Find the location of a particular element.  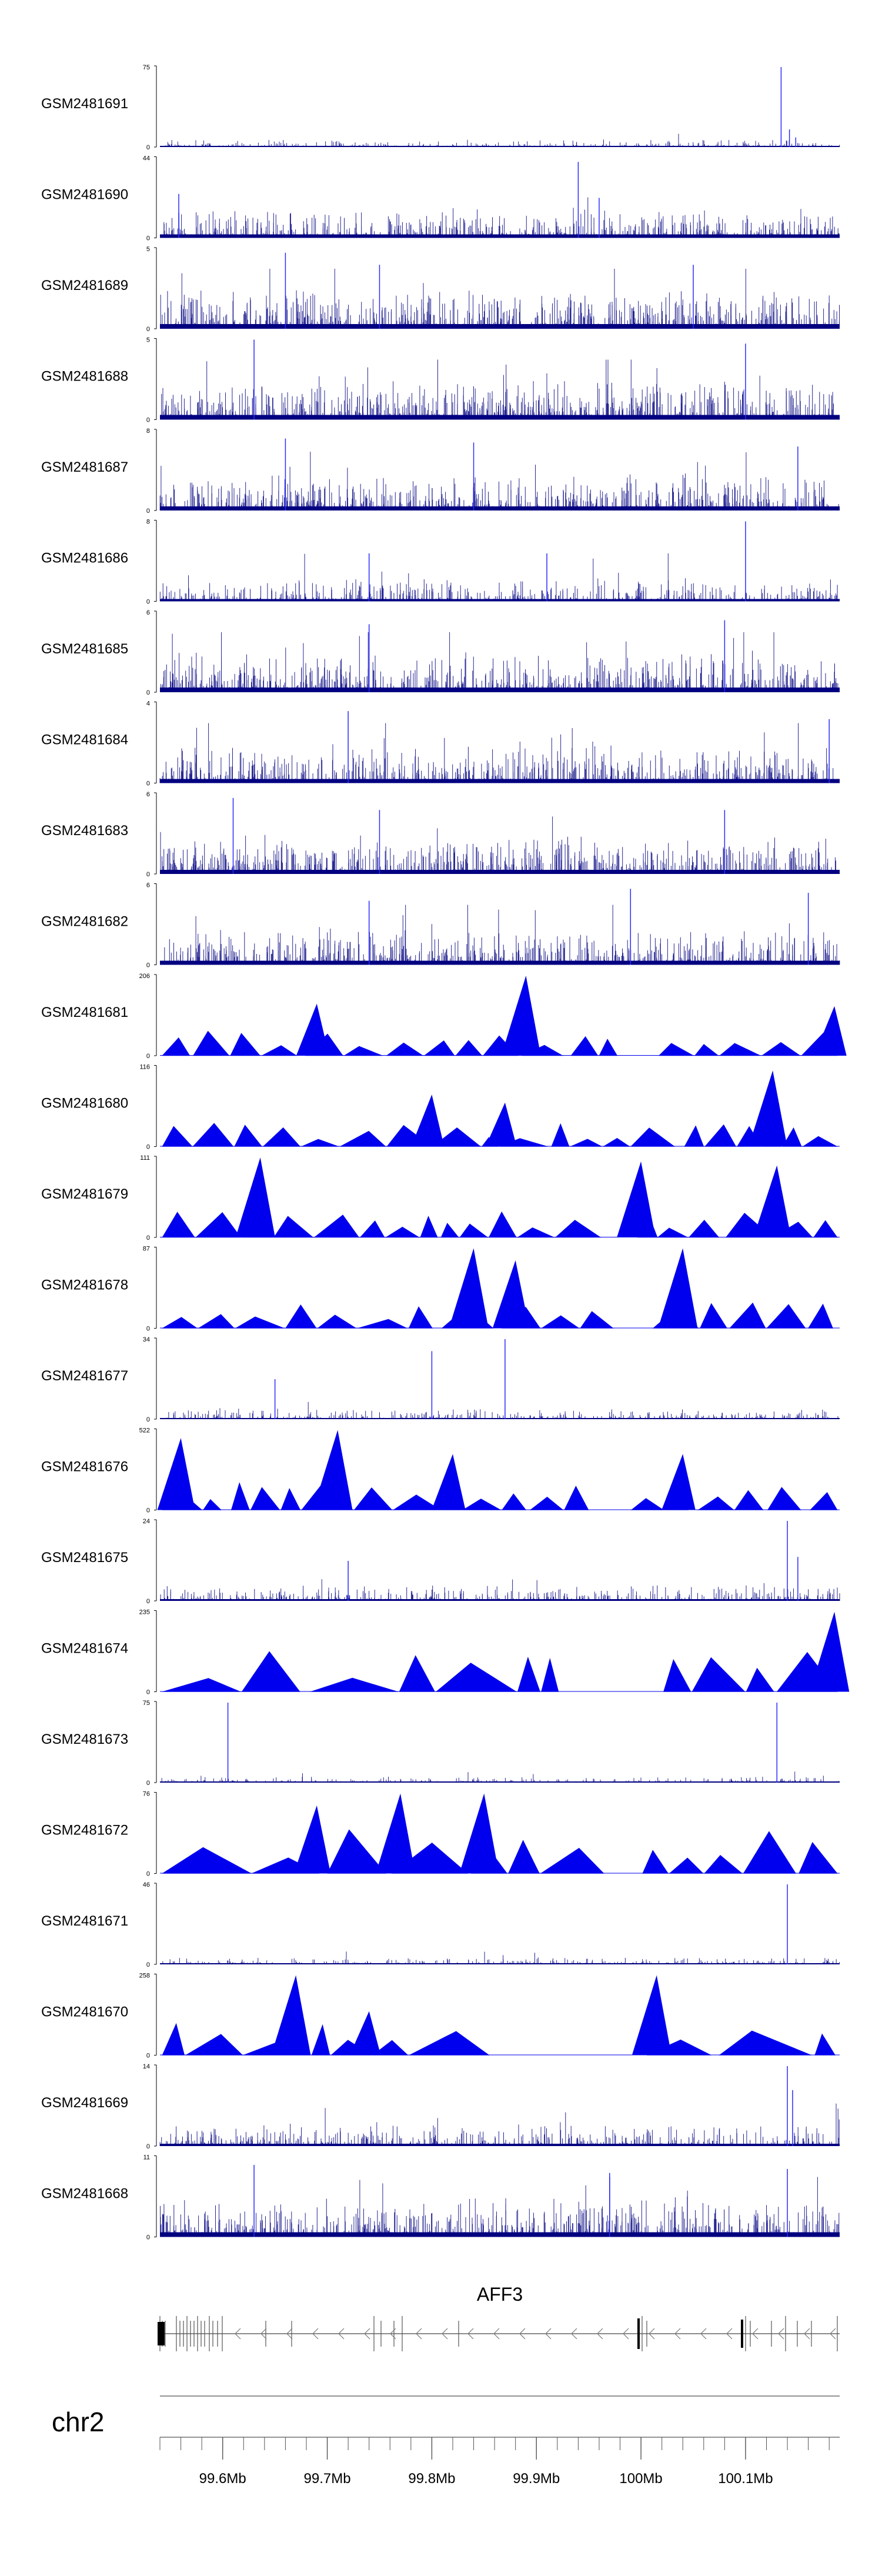

ymax-label: 111 is located at coordinates (145, 1158).